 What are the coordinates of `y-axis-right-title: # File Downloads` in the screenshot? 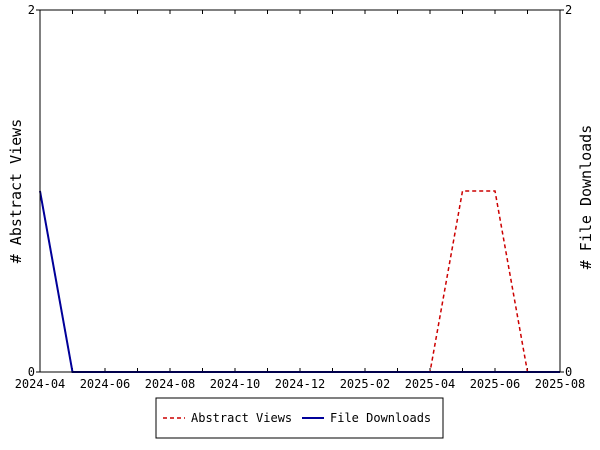 It's located at (586, 197).